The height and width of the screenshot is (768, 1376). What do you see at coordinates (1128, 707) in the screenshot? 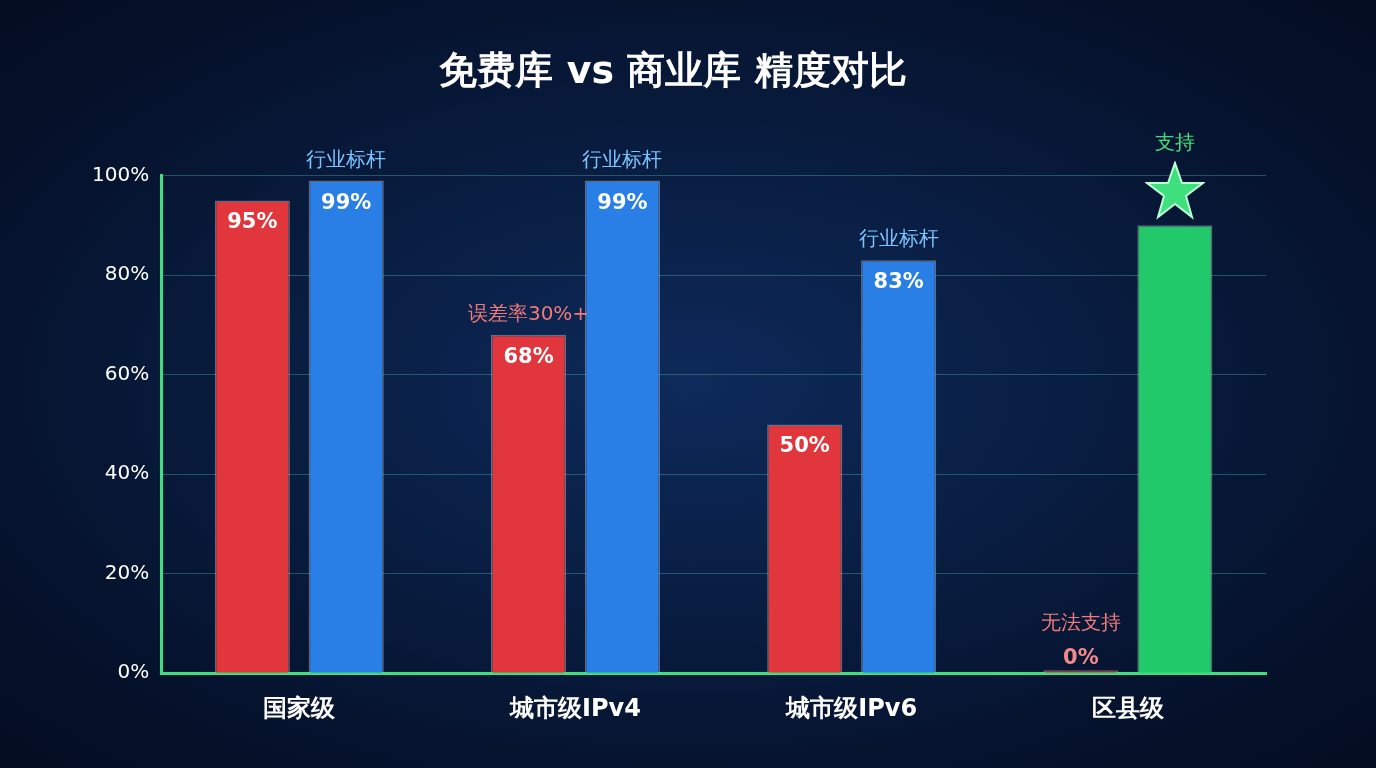
I see `x-tick-label: 区县级` at bounding box center [1128, 707].